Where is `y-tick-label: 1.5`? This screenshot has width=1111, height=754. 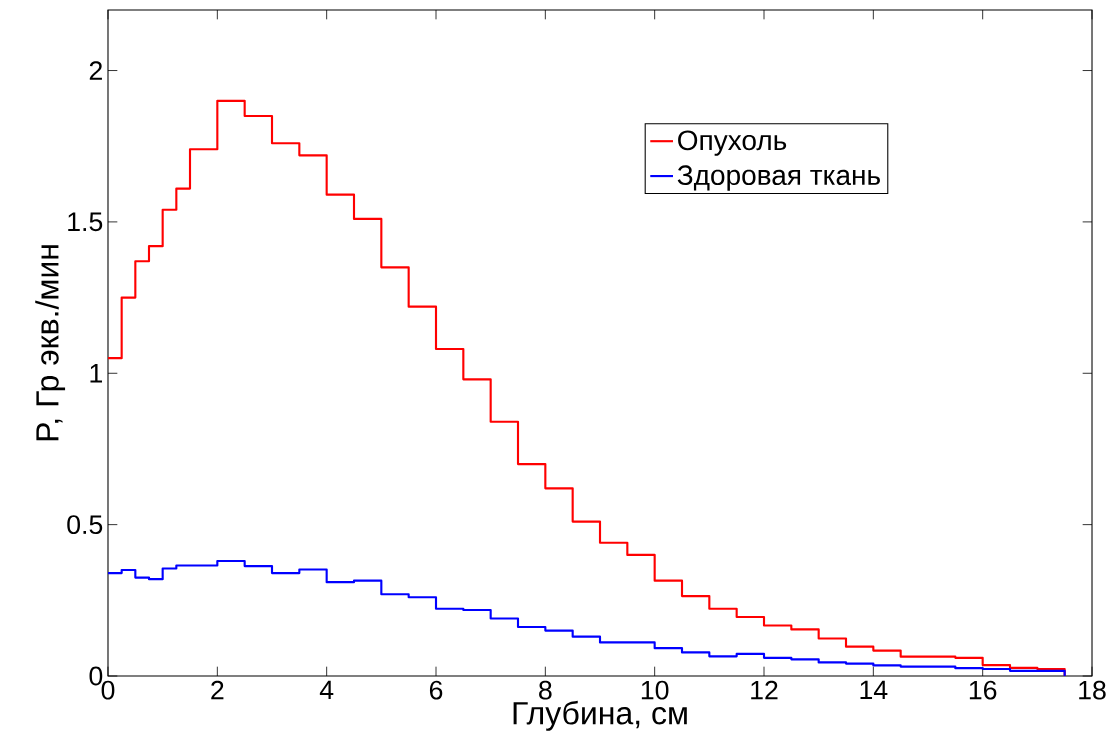 y-tick-label: 1.5 is located at coordinates (85, 222).